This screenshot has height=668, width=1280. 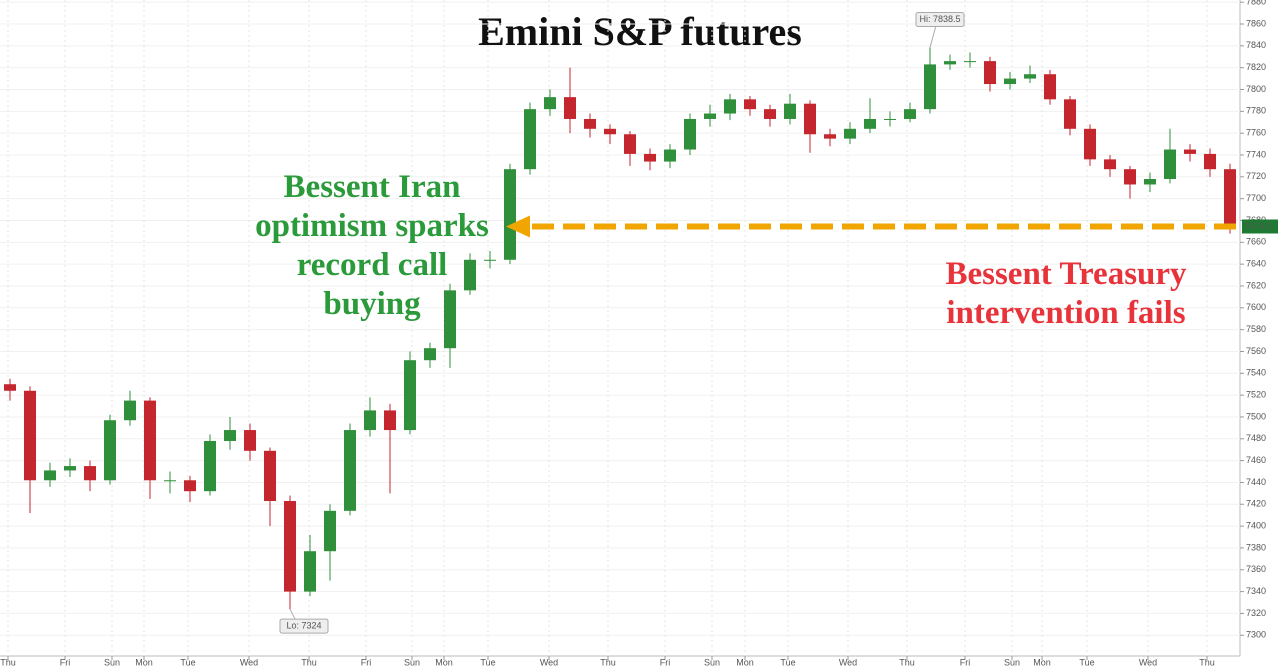 I want to click on y-tick-label: 7500, so click(x=1256, y=416).